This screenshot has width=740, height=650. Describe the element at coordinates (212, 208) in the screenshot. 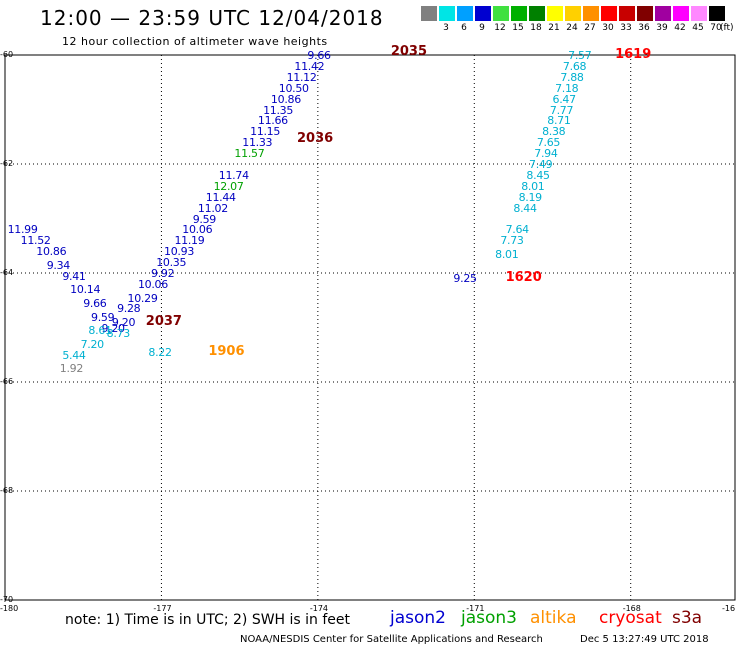

I see `wave-height-value: 11.02` at that location.